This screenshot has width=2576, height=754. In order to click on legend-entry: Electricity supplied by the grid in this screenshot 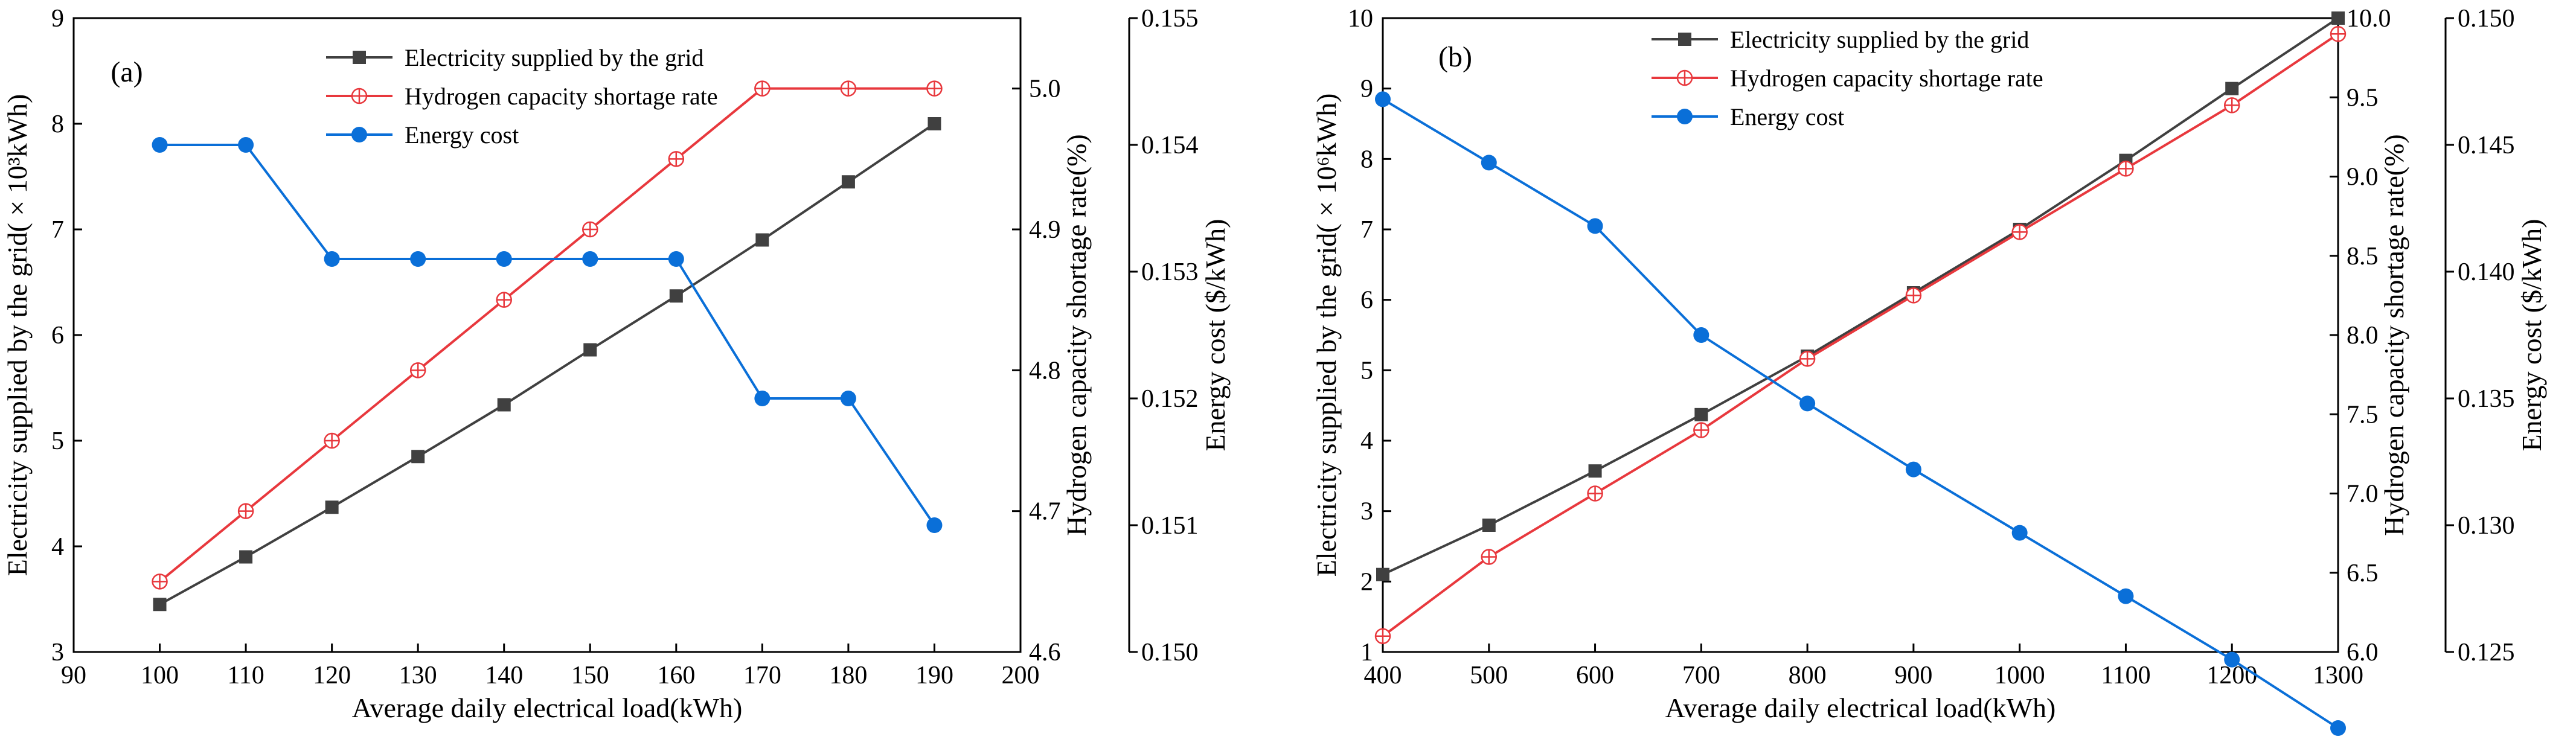, I will do `click(1879, 39)`.